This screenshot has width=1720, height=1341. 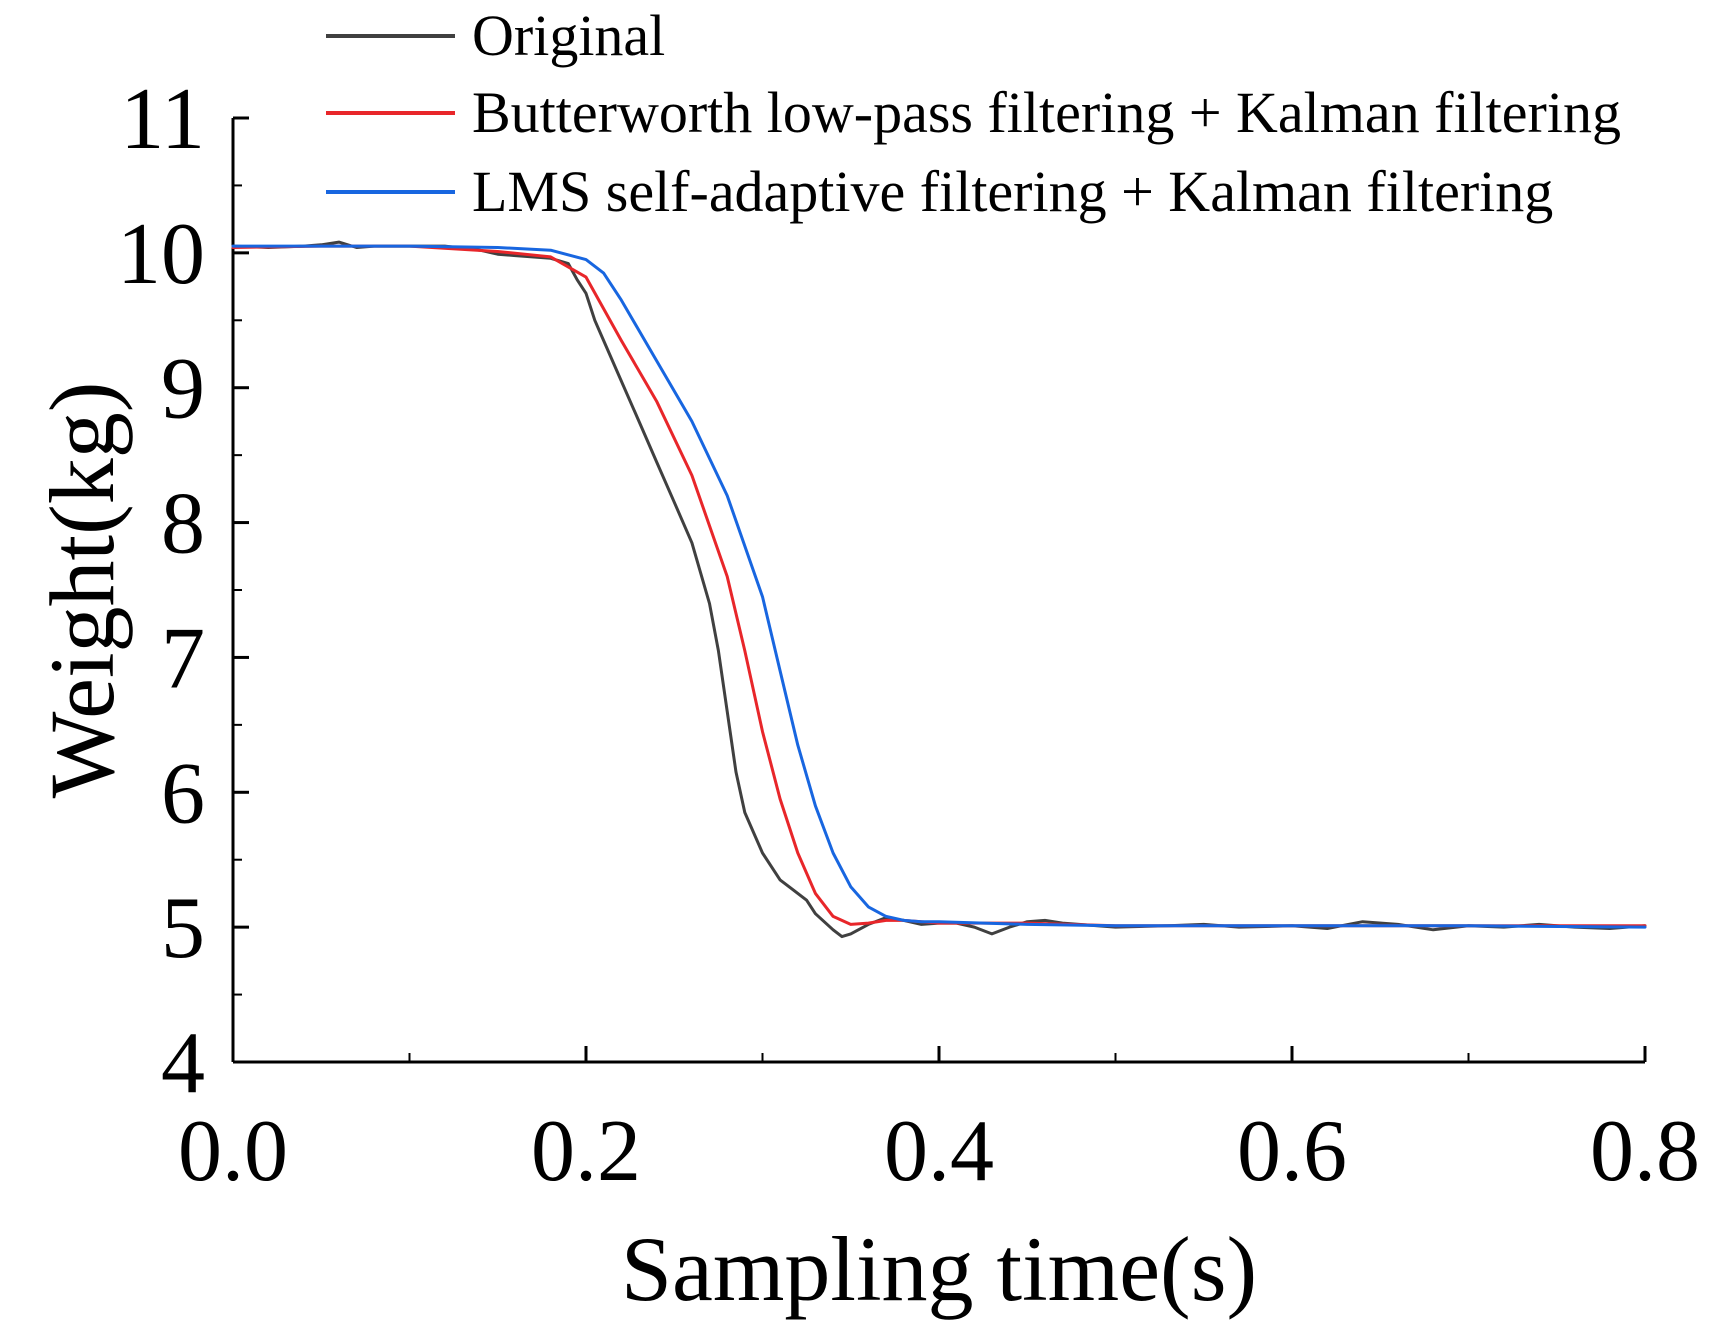 I want to click on x-tick-label: 0.6, so click(x=1292, y=1151).